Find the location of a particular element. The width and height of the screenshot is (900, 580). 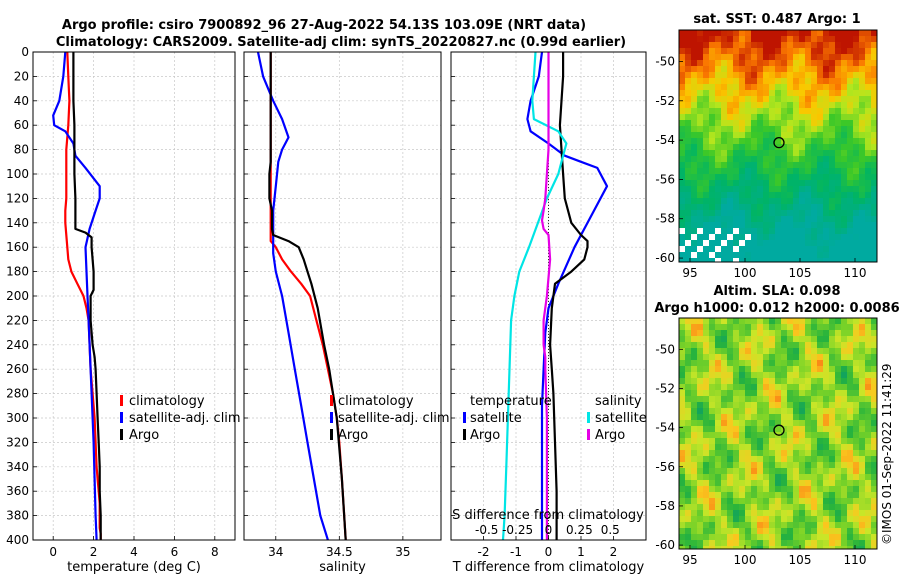

y-tick-label: 100 is located at coordinates (17, 174).